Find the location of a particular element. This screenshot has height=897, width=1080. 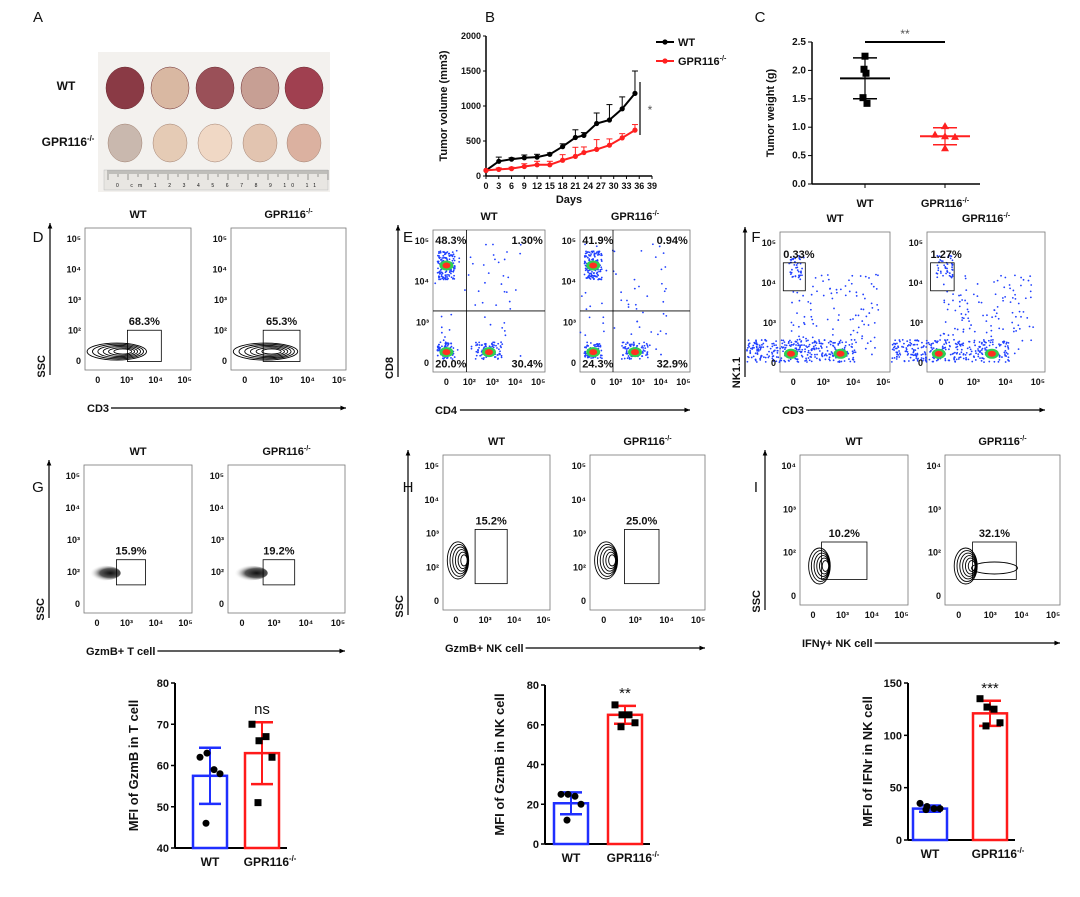

flow-plot: WT 0 10³ 10⁴ 10⁵ 0 10³ 10⁴ 10⁵ 0.33% is located at coordinates (818, 300).